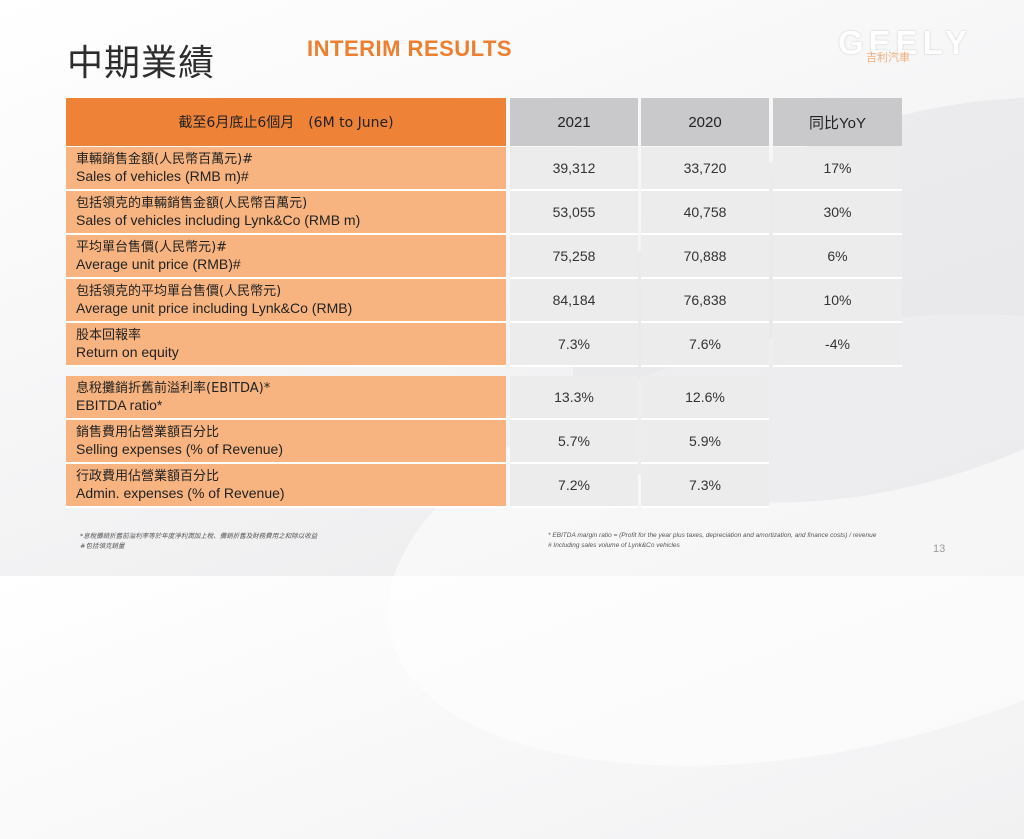 The height and width of the screenshot is (839, 1024). I want to click on column-header-label: 同比YoY, so click(837, 123).